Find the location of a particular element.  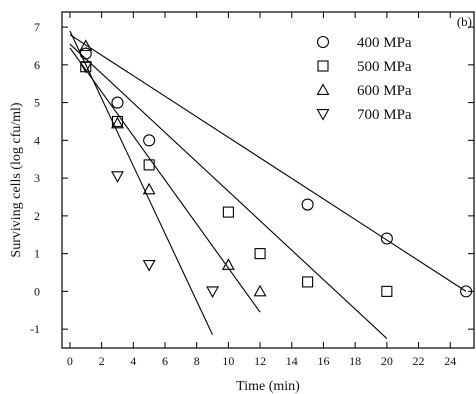

x-tick-label: 22 is located at coordinates (419, 361).